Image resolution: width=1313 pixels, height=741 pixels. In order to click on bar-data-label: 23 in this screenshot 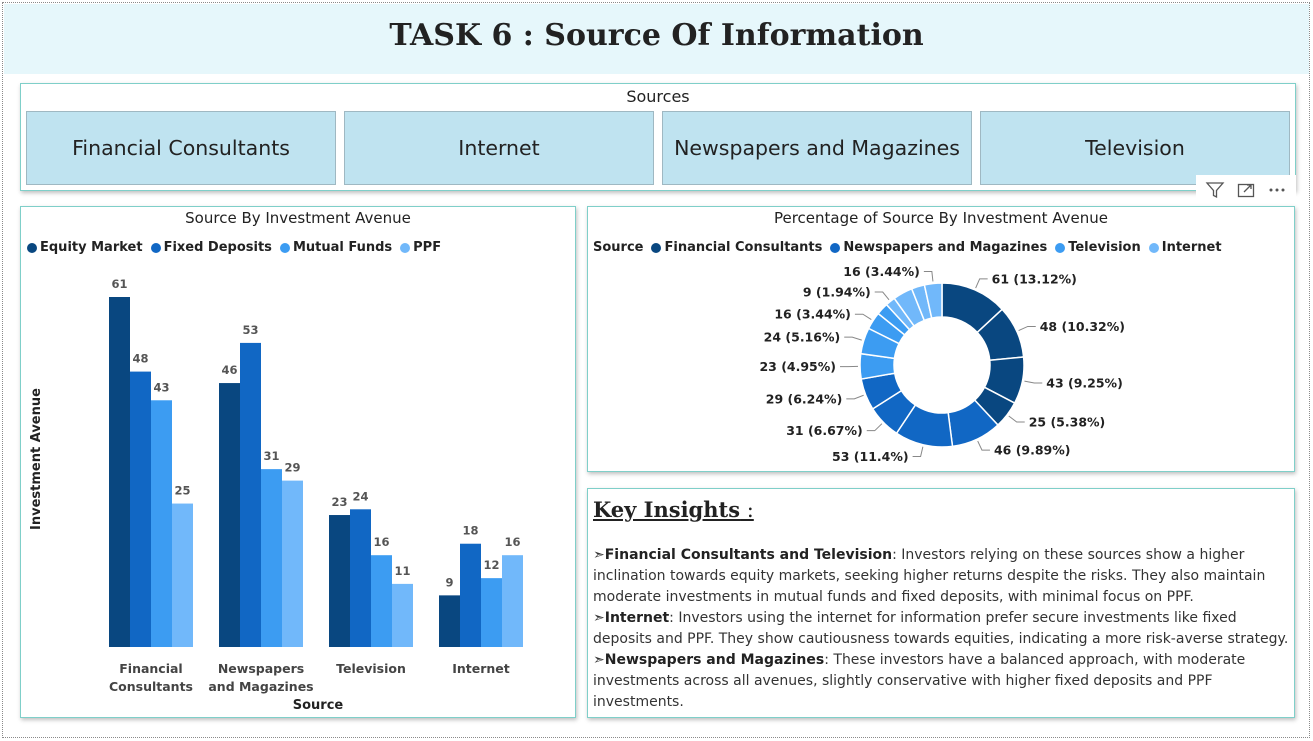, I will do `click(339, 502)`.